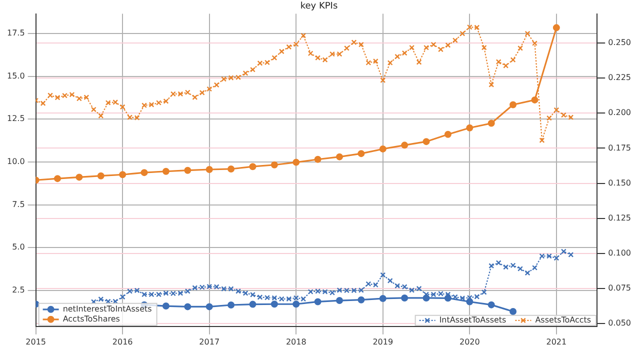 This screenshot has height=350, width=640. Describe the element at coordinates (122, 341) in the screenshot. I see `x-tick-label: 2016` at that location.